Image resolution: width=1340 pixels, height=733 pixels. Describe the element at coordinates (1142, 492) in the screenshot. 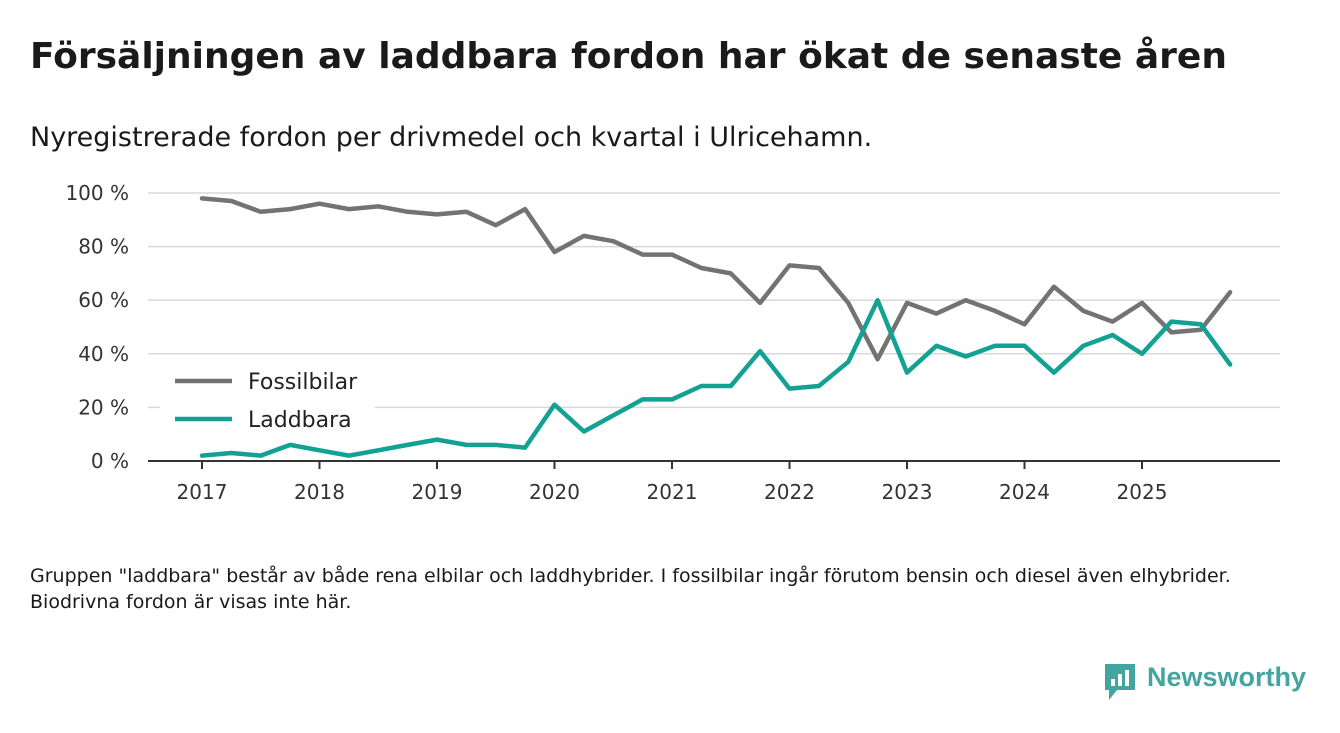

I see `x-tick-label: 2025` at that location.